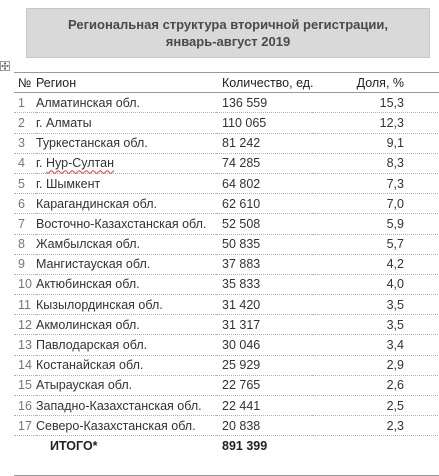 This screenshot has height=476, width=439. Describe the element at coordinates (264, 386) in the screenshot. I see `row-count: 22 765` at that location.